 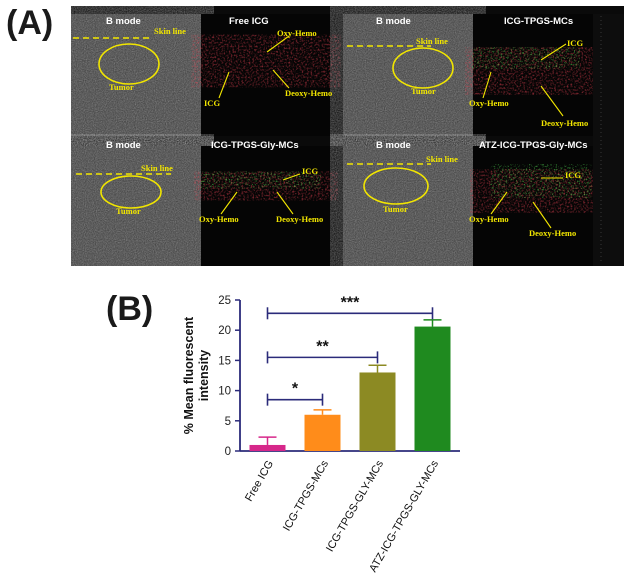 What do you see at coordinates (393, 21) in the screenshot?
I see `tile-title-3: B mode` at bounding box center [393, 21].